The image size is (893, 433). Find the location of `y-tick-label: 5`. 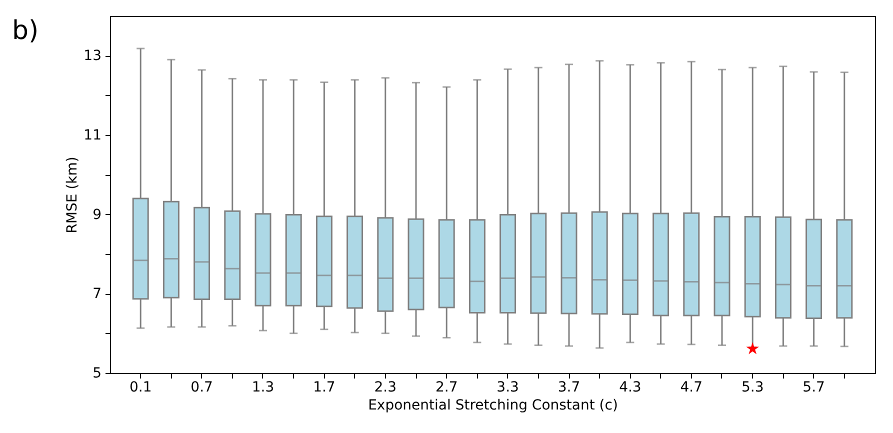

y-tick-label: 5 is located at coordinates (97, 374).